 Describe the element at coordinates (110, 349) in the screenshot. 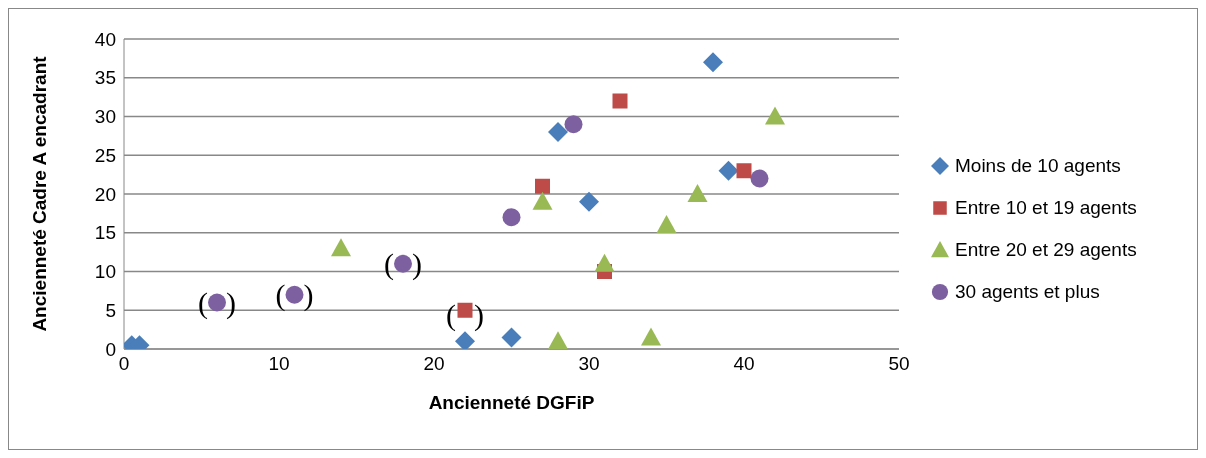

I see `y-tick-label: 0` at that location.